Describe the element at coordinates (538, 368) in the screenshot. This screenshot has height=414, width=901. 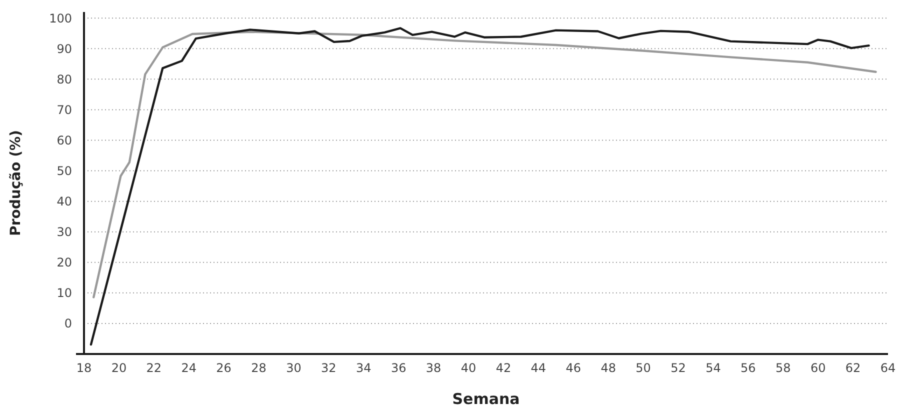
I see `x-tick-label: 44` at that location.